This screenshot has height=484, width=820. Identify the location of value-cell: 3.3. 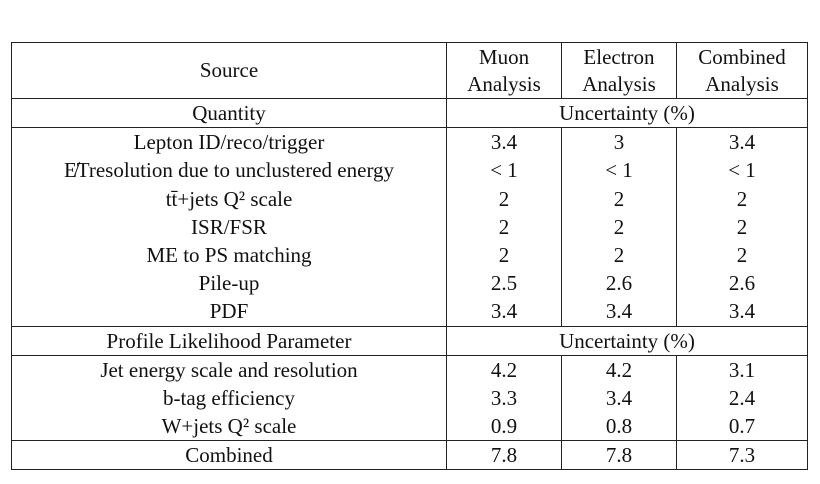
(504, 398).